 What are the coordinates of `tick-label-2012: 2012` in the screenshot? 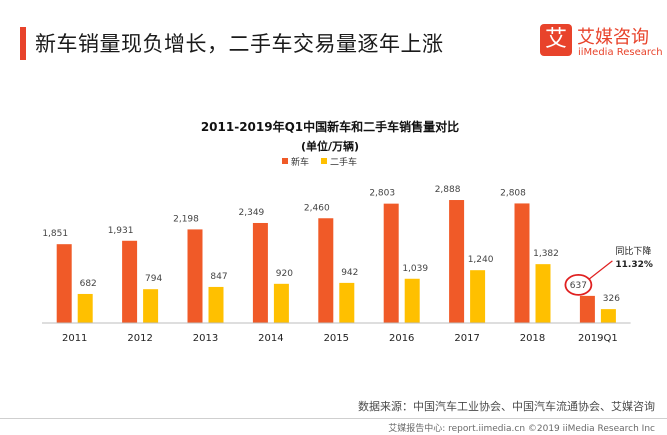 It's located at (139, 338).